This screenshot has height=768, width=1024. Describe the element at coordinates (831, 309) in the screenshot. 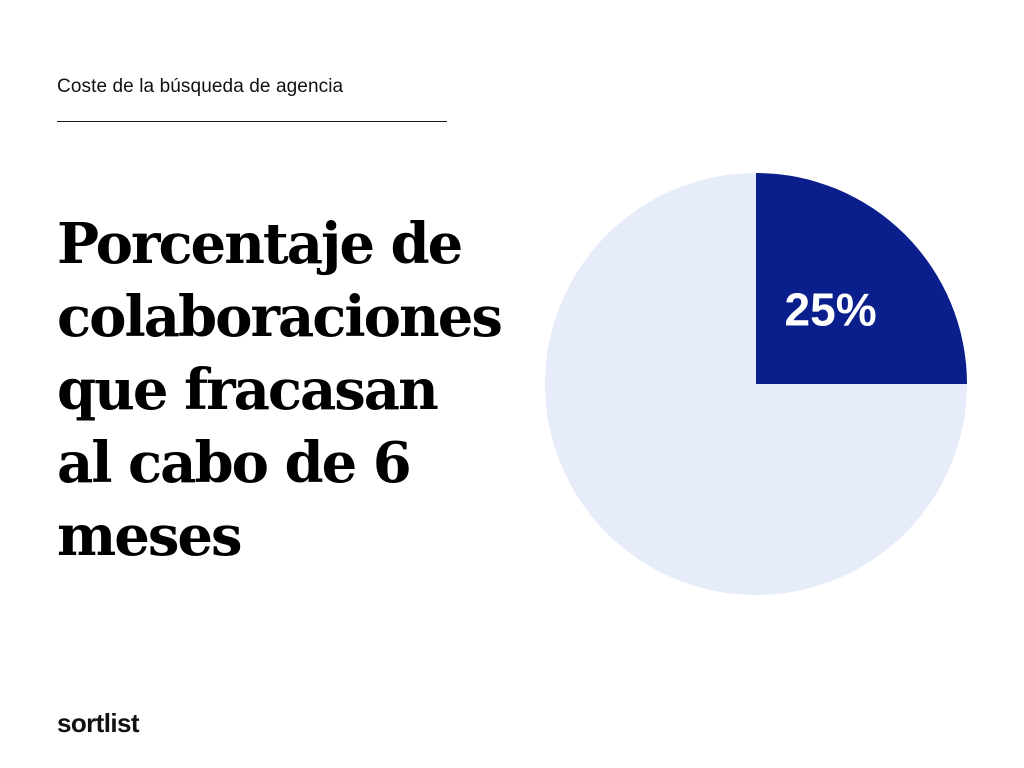

I see `pie-slice-label-0: 25%` at that location.